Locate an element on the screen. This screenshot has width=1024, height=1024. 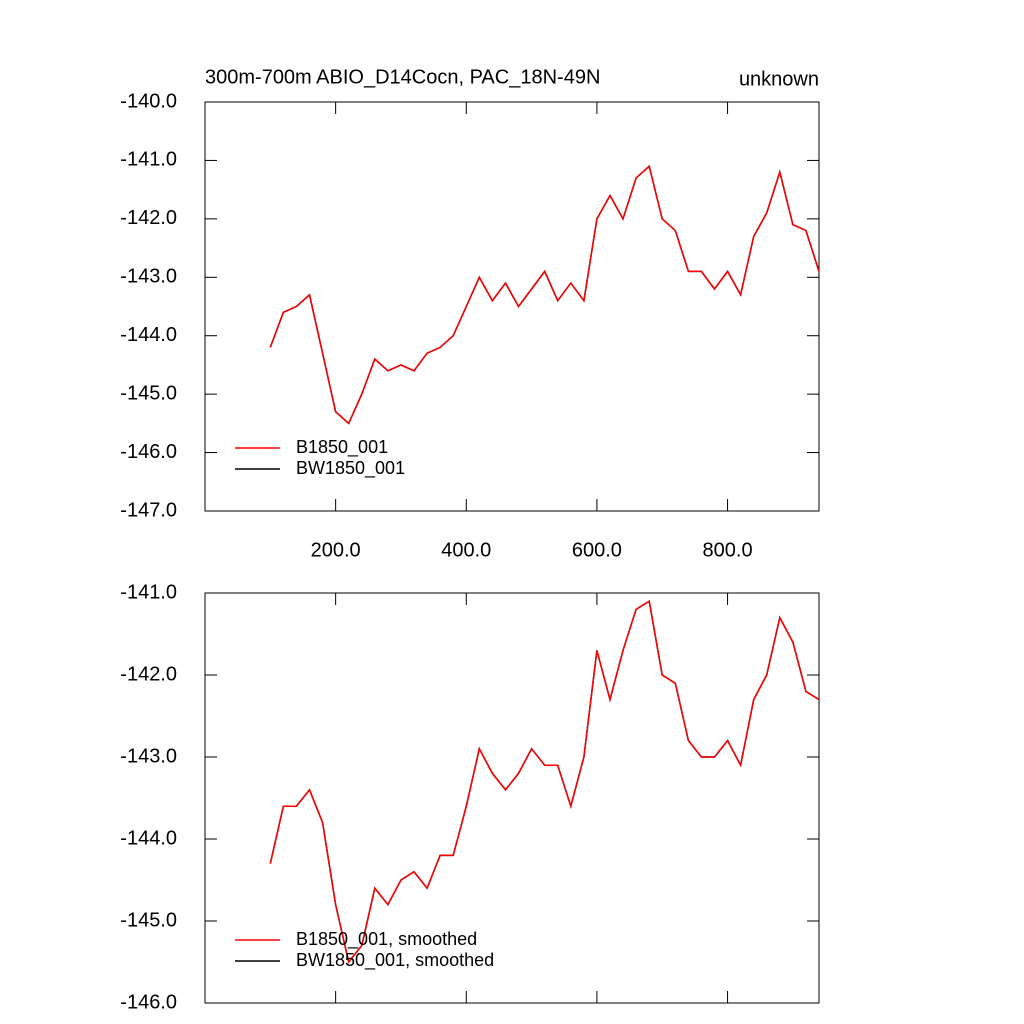
legend-label: BW1850_001 is located at coordinates (350, 468).